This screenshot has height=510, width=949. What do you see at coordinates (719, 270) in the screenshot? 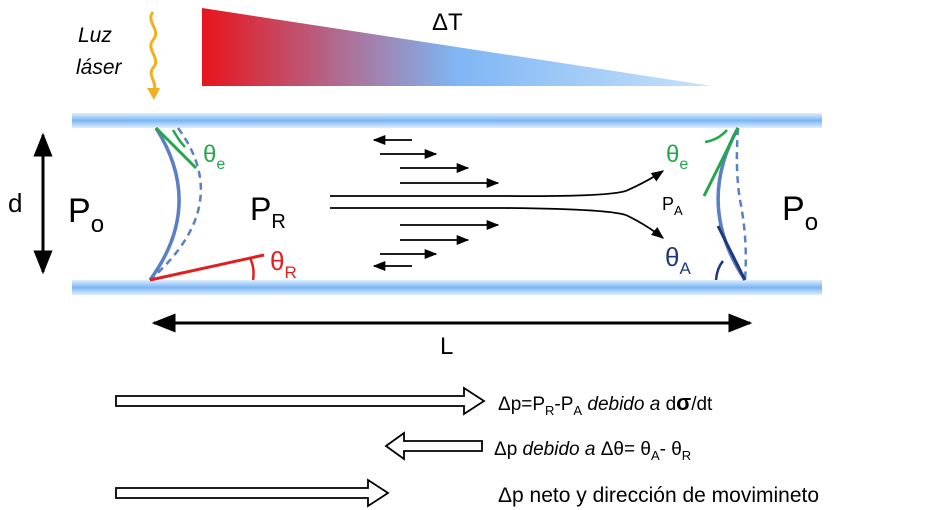
I see `theta-a-arc` at bounding box center [719, 270].